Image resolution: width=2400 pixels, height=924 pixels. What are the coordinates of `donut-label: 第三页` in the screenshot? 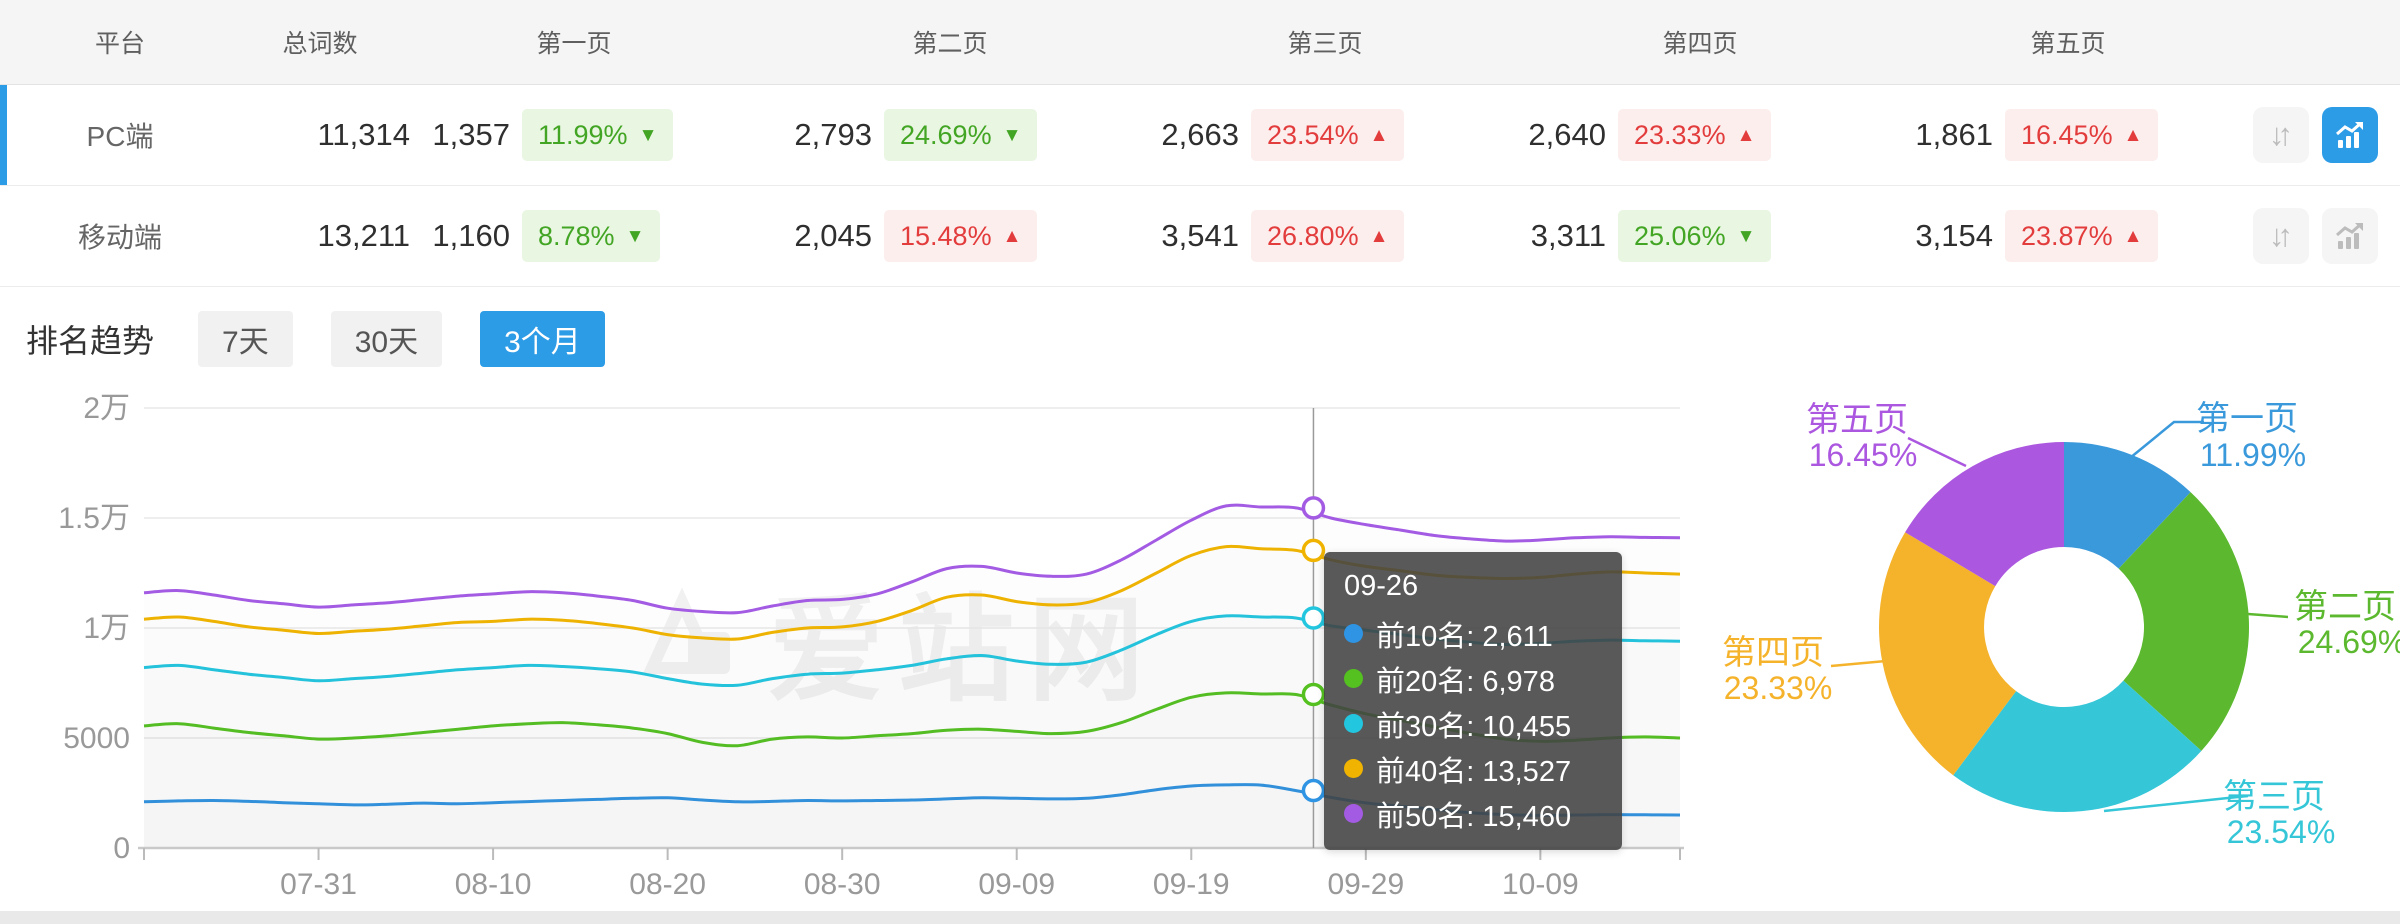 It's located at (2274, 797).